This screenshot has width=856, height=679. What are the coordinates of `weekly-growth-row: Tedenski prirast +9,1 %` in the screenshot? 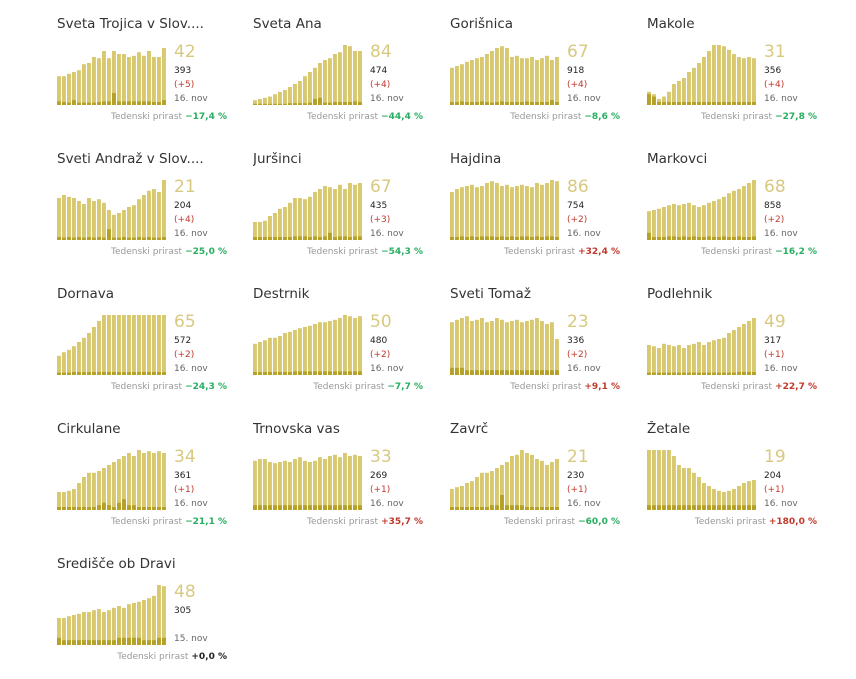 It's located at (565, 387).